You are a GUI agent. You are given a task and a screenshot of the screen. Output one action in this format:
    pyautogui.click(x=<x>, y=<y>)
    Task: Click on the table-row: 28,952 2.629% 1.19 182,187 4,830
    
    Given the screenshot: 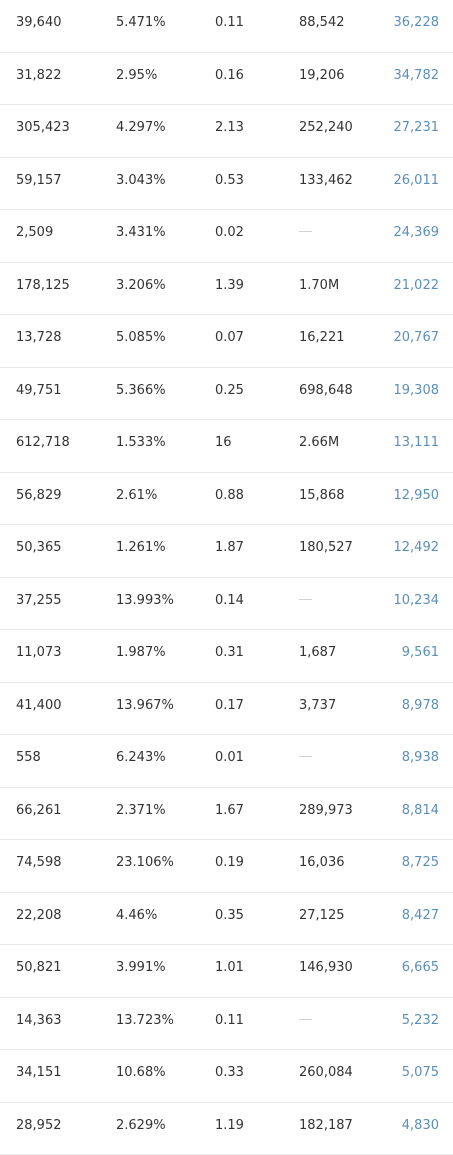 What is the action you would take?
    pyautogui.click(x=226, y=1129)
    